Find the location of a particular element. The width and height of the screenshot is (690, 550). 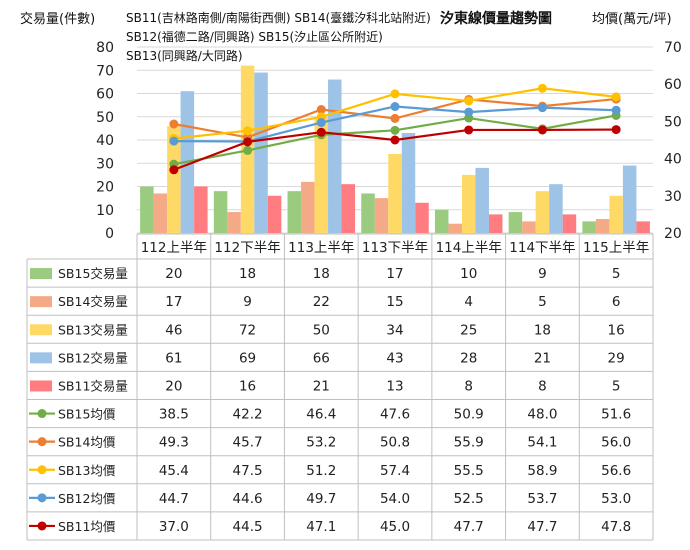

table-value: 66 is located at coordinates (321, 358).